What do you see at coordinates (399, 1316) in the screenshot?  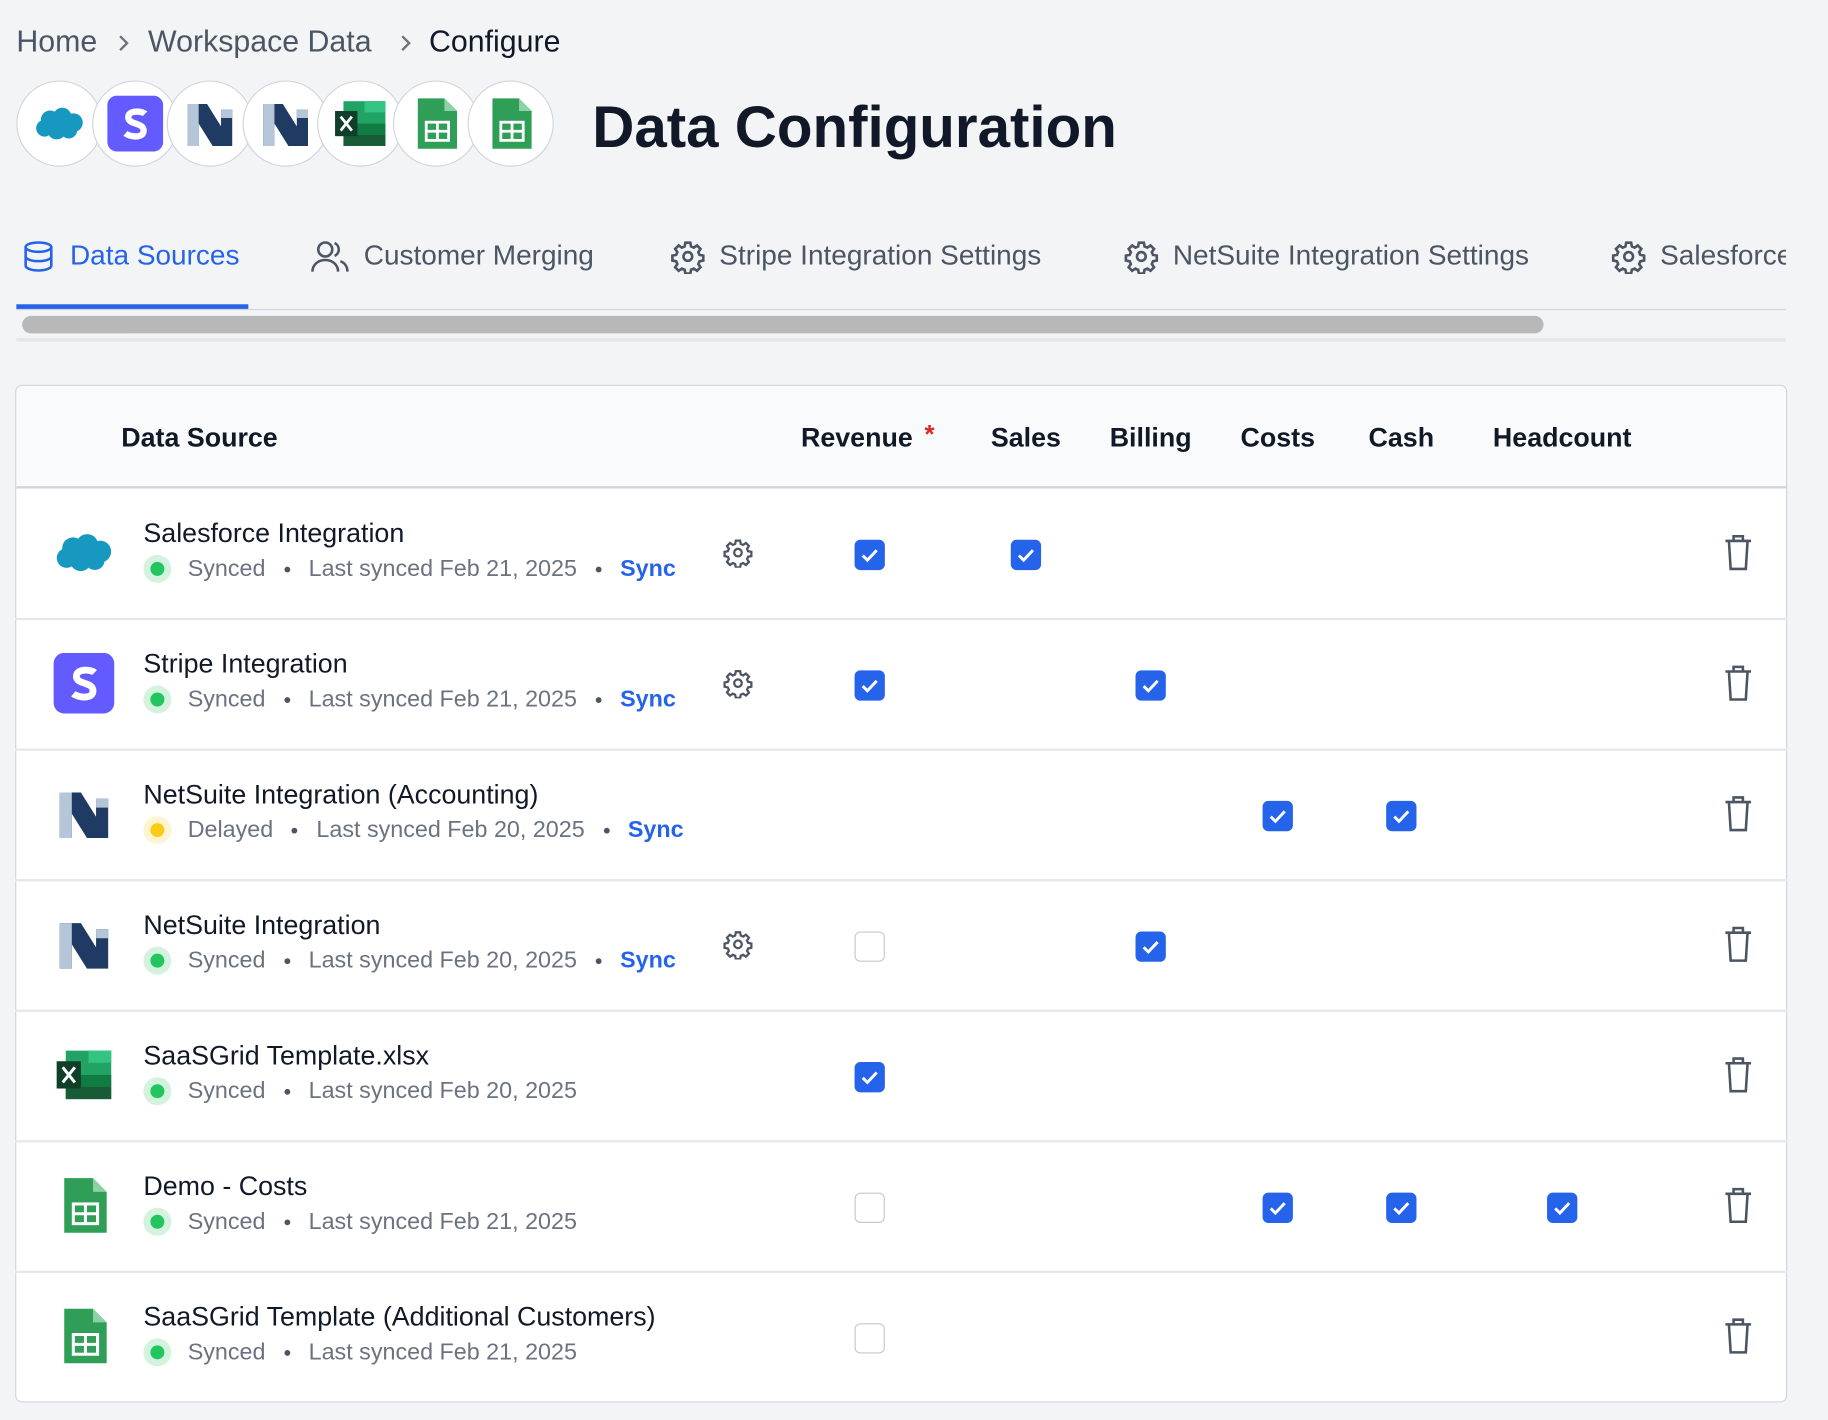 I see `source-name: SaaSGrid Template (Additional Customers)` at bounding box center [399, 1316].